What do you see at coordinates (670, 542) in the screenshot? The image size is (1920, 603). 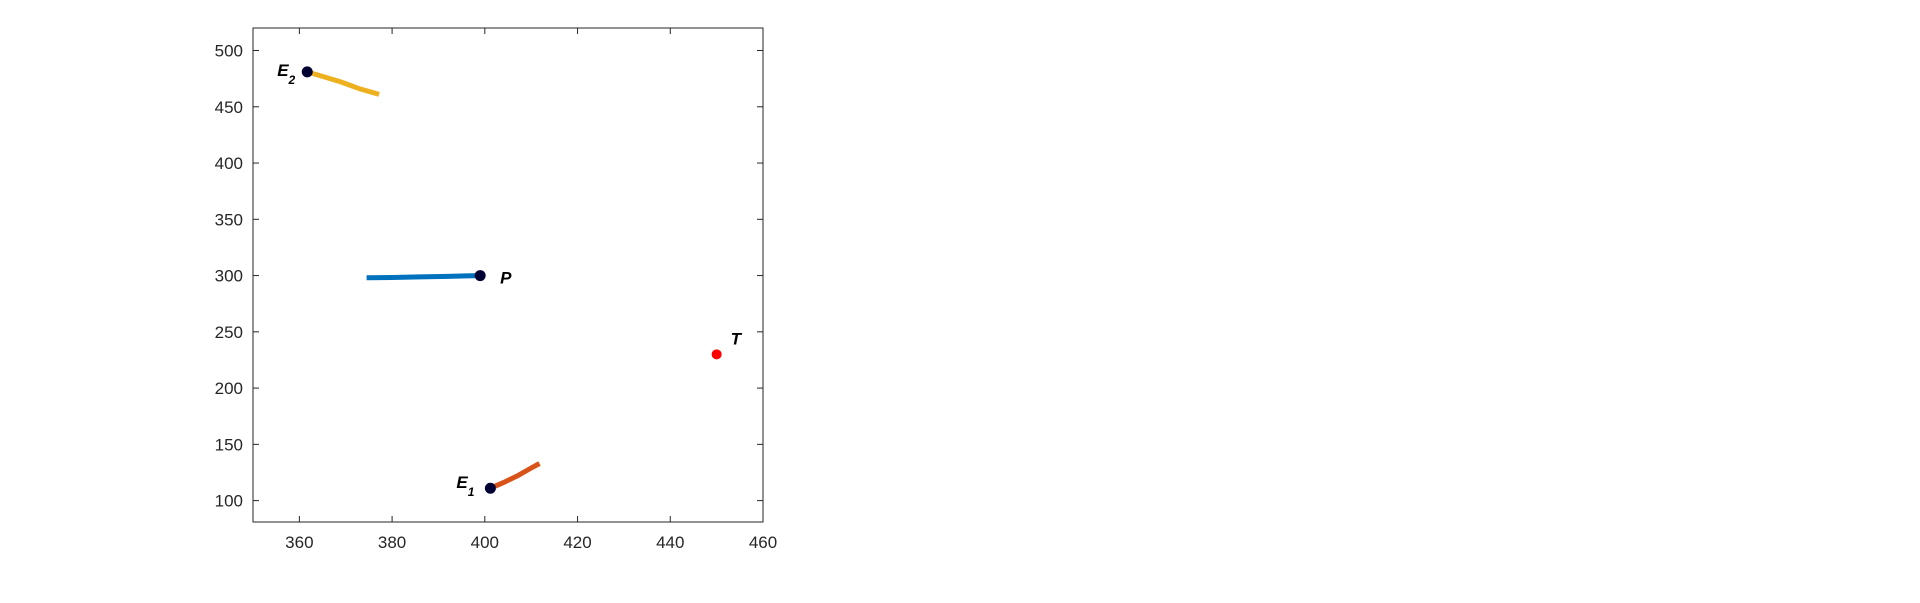 I see `x-tick-label: 440` at bounding box center [670, 542].